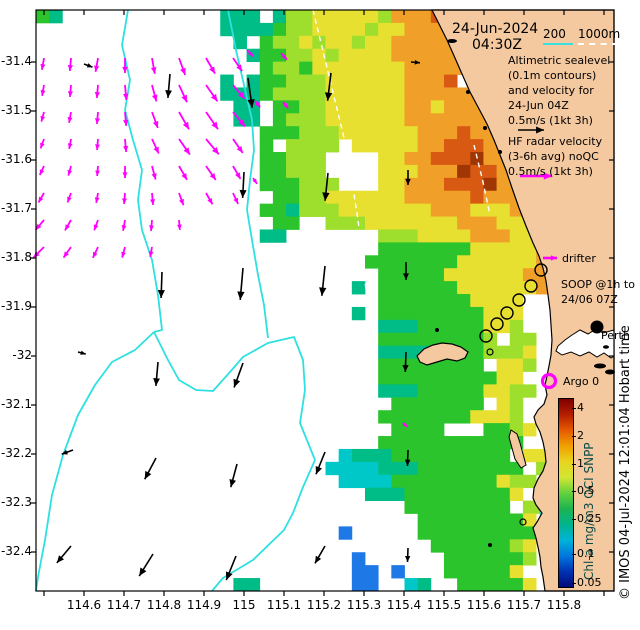  What do you see at coordinates (507, 313) in the screenshot?
I see `soop-circle` at bounding box center [507, 313].